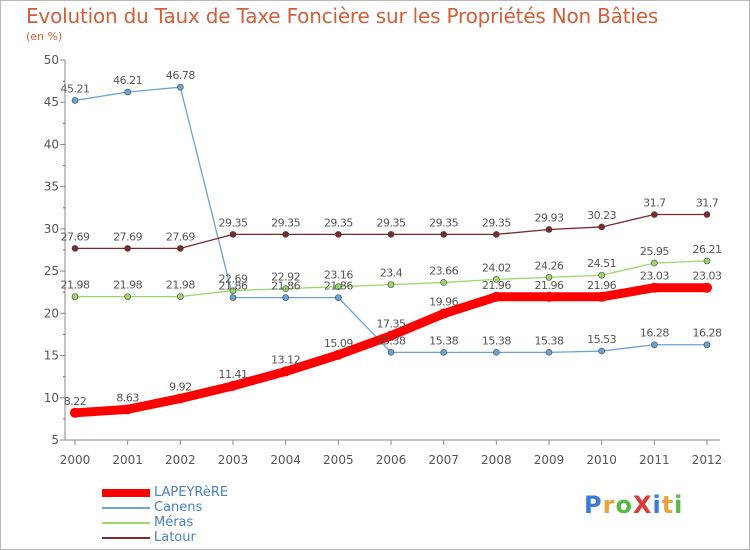  What do you see at coordinates (496, 267) in the screenshot?
I see `data-label-meras: 24.02` at bounding box center [496, 267].